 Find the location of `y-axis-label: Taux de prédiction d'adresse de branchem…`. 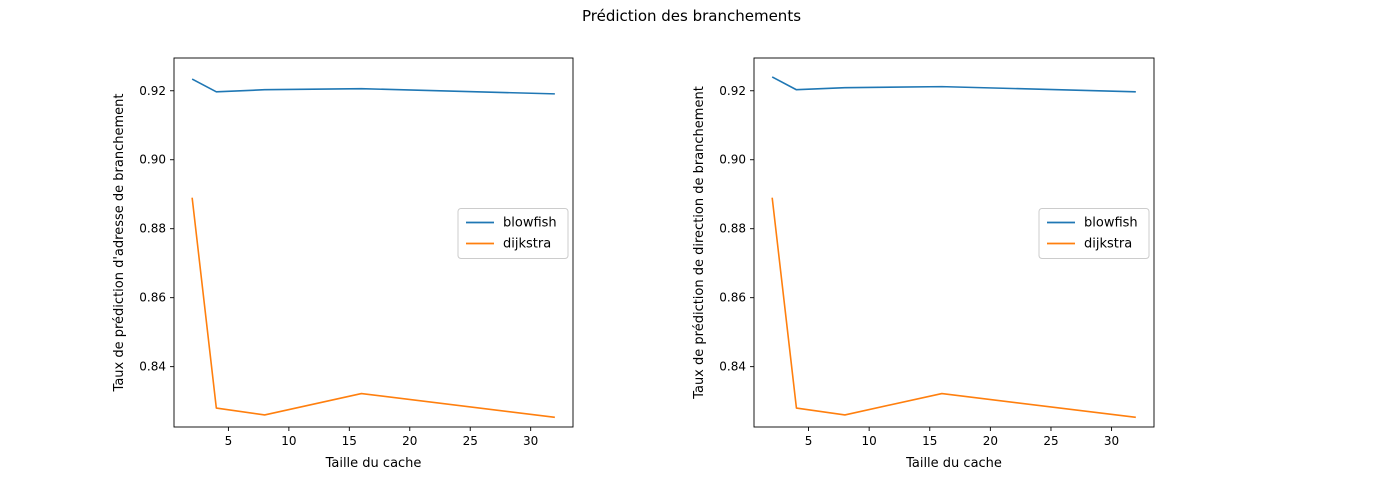

y-axis-label: Taux de prédiction d'adresse de branchem… is located at coordinates (119, 243).